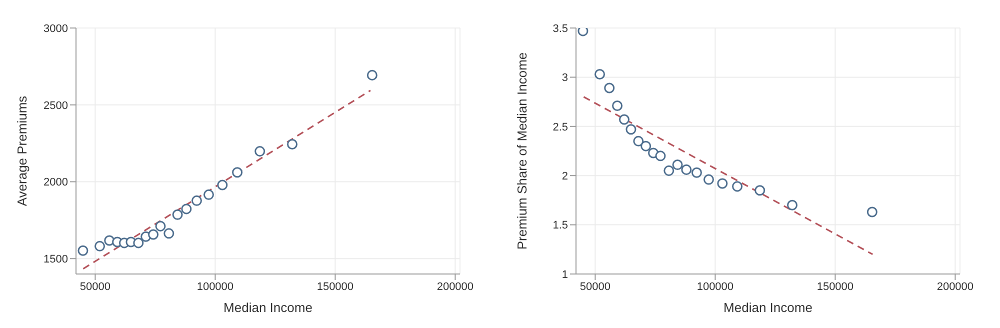  What do you see at coordinates (560, 28) in the screenshot?
I see `y-tick-label: 3.5` at bounding box center [560, 28].